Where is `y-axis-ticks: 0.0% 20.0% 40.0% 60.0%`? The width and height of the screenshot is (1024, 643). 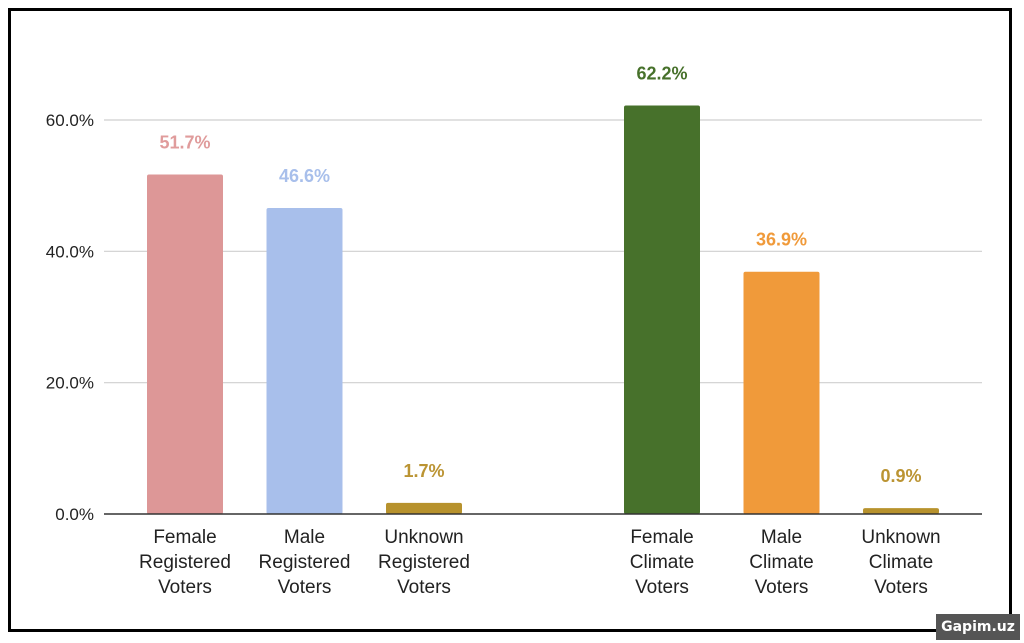 y-axis-ticks: 0.0% 20.0% 40.0% 60.0% is located at coordinates (70, 317).